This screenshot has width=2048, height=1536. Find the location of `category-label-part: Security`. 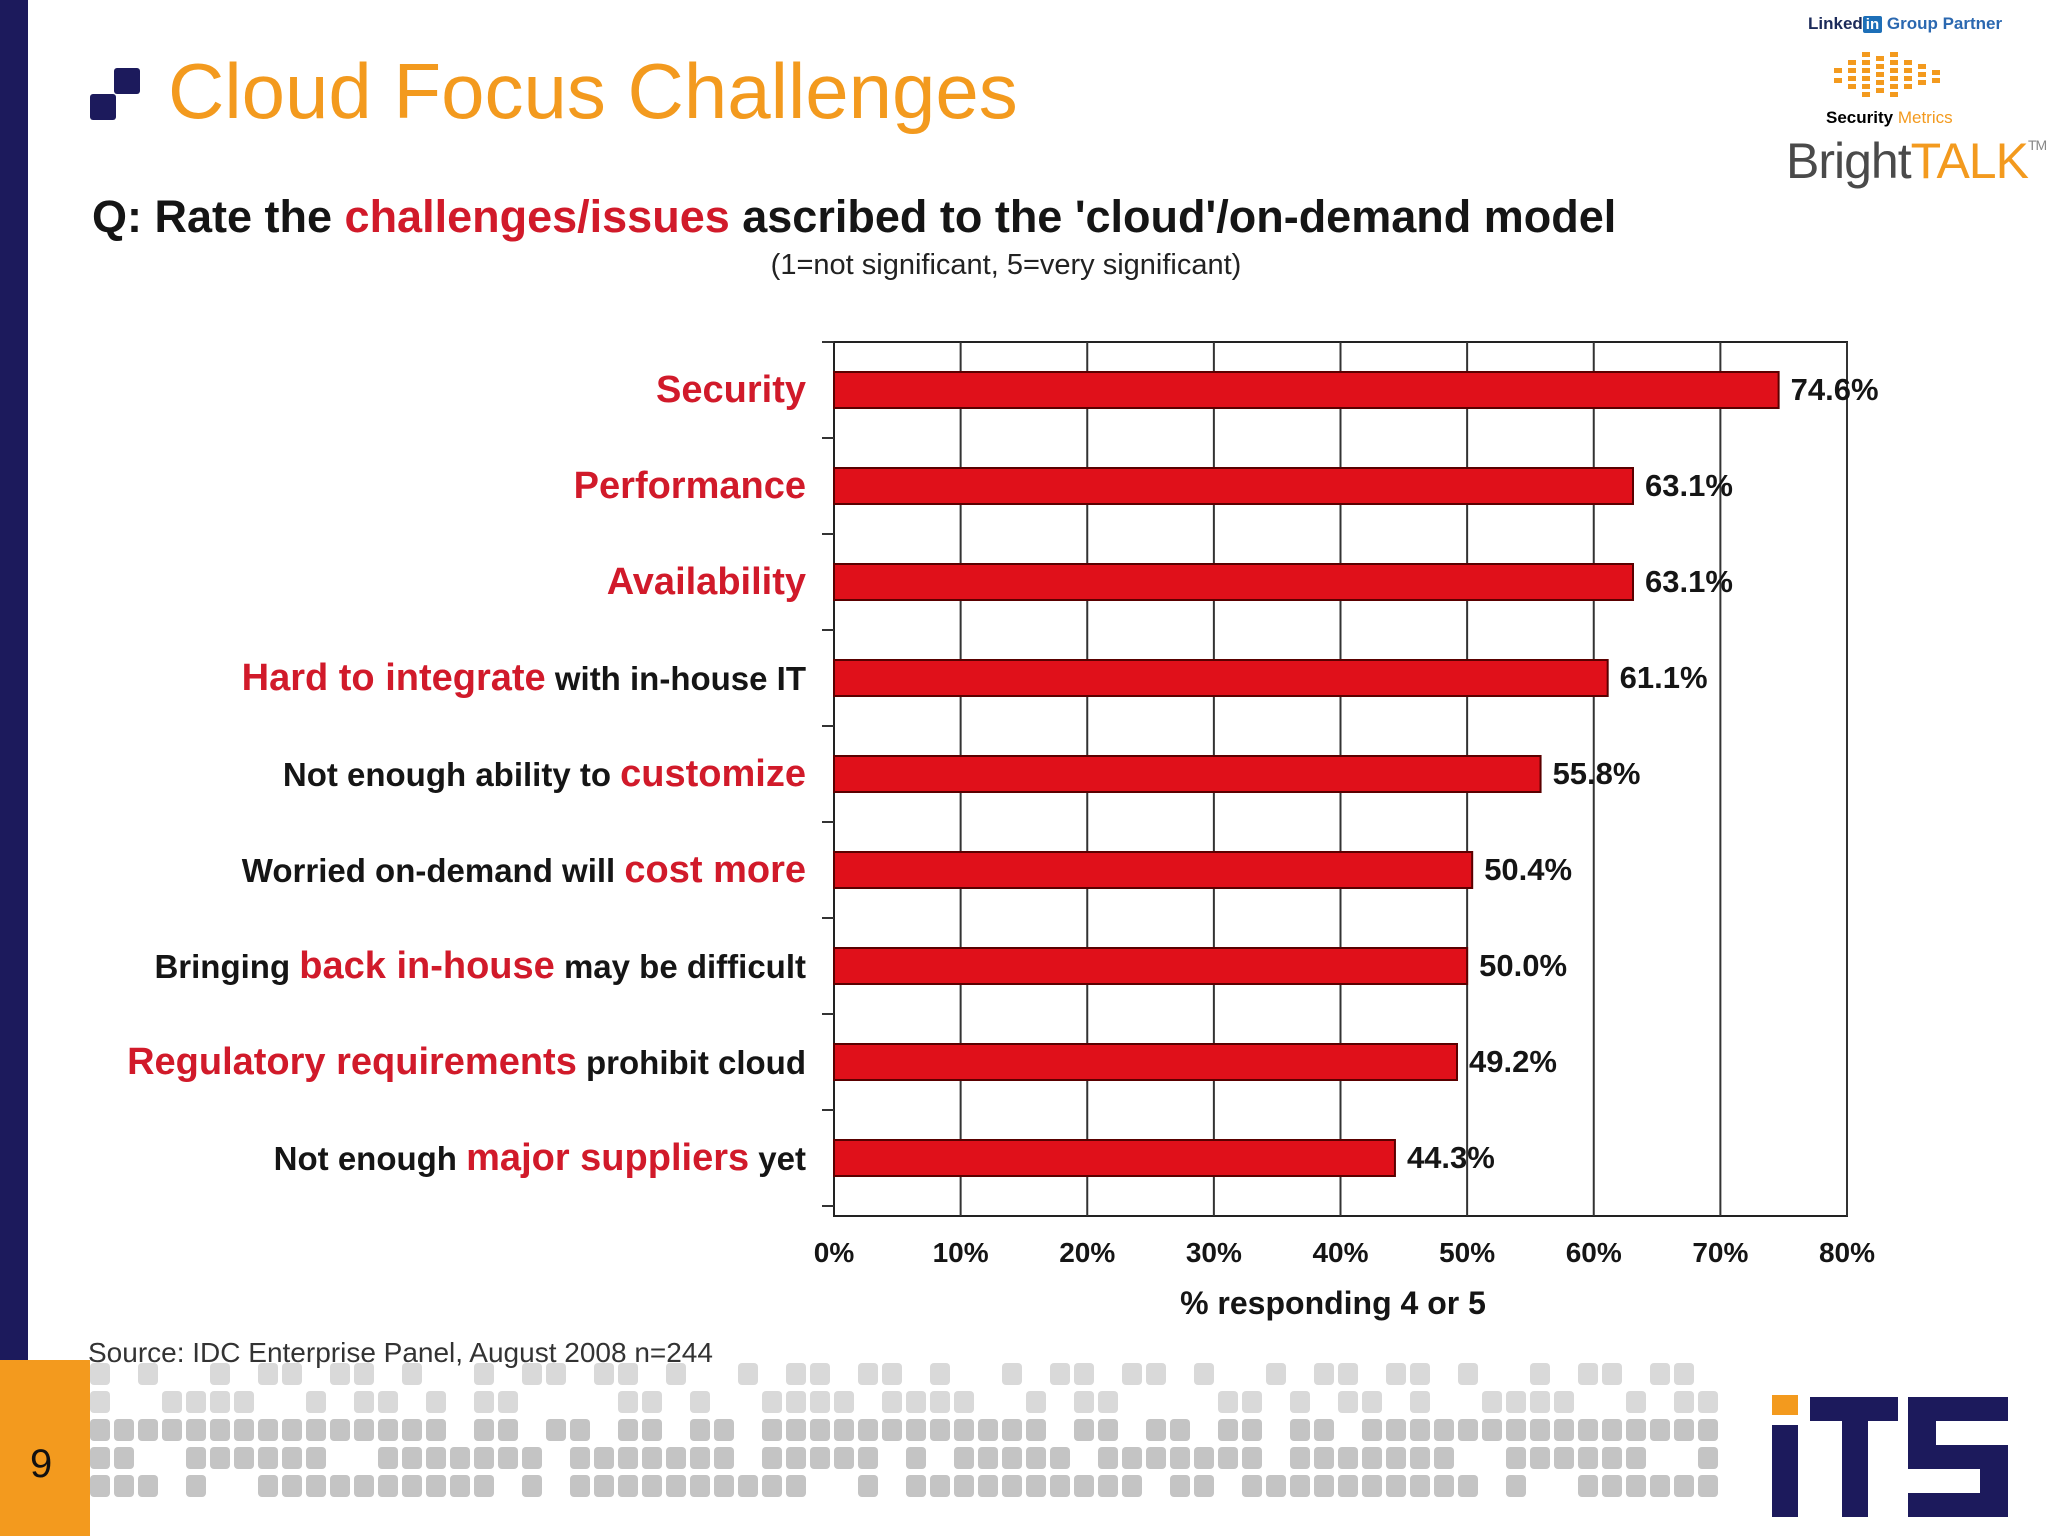

category-label-part: Security is located at coordinates (731, 390).